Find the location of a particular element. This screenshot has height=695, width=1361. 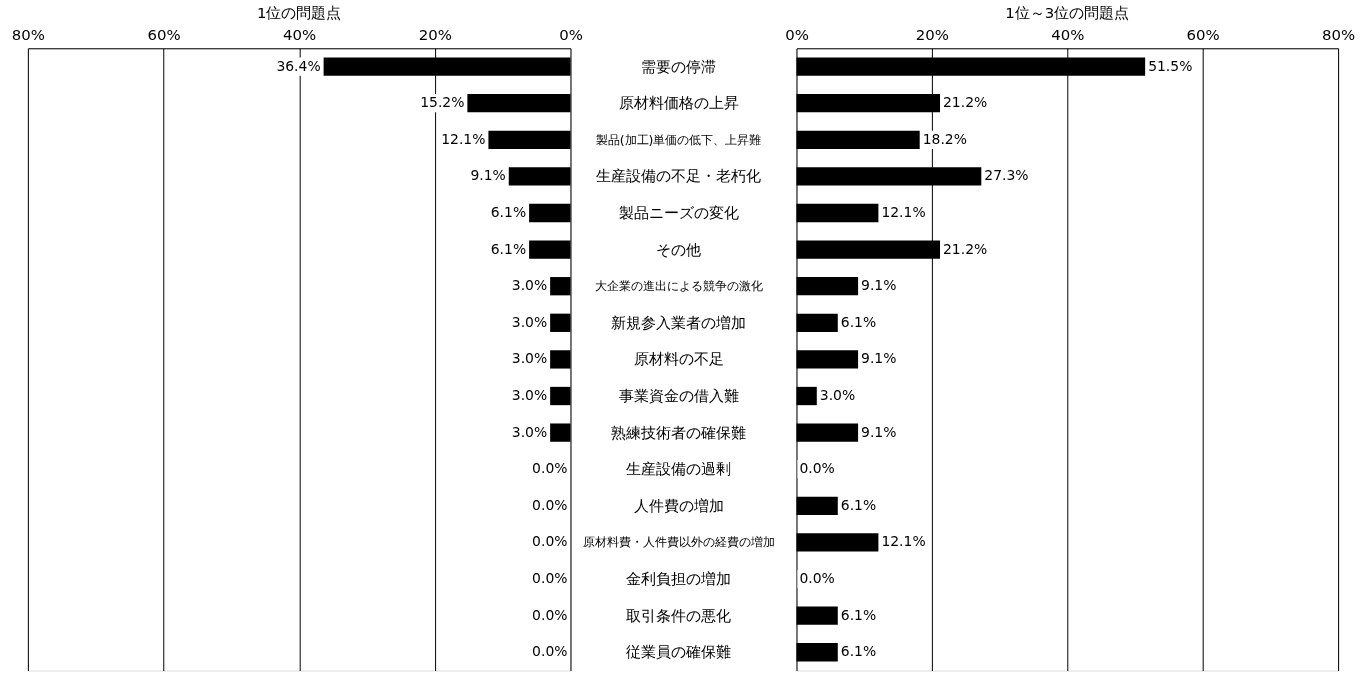

y-tick-label: 製品ニーズの変化 is located at coordinates (678, 212).